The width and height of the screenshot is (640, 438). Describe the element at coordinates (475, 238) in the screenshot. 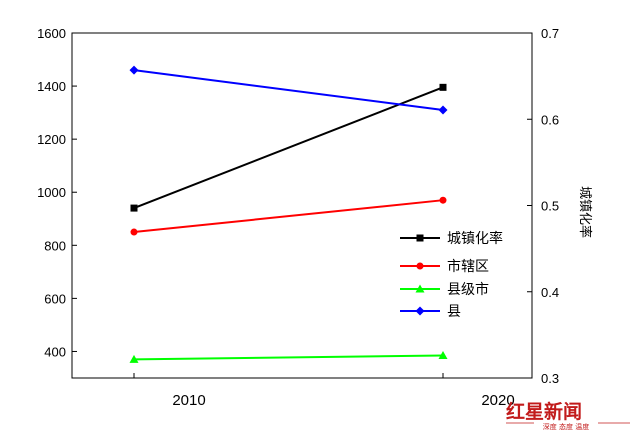

I see `legend-label: 城镇化率` at that location.